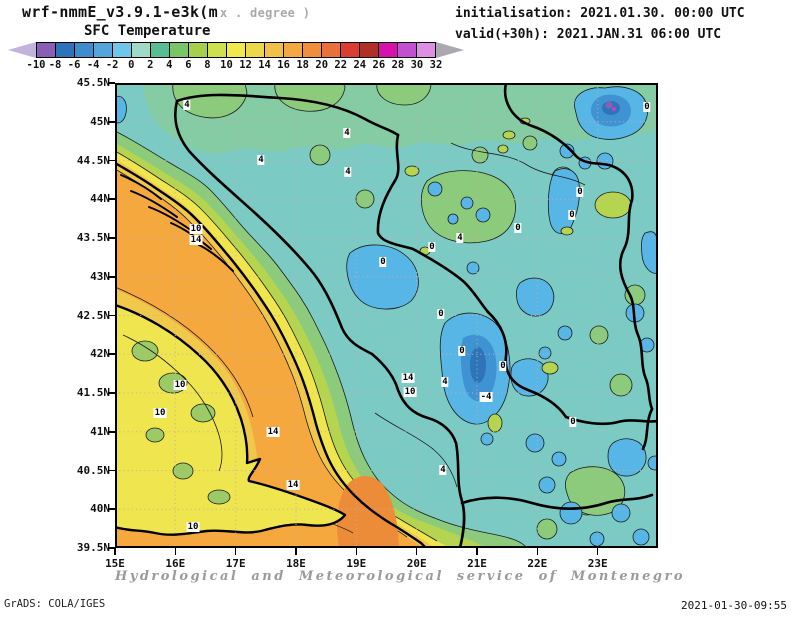 Image resolution: width=800 pixels, height=618 pixels. I want to click on italy-coastline, so click(231, 419).